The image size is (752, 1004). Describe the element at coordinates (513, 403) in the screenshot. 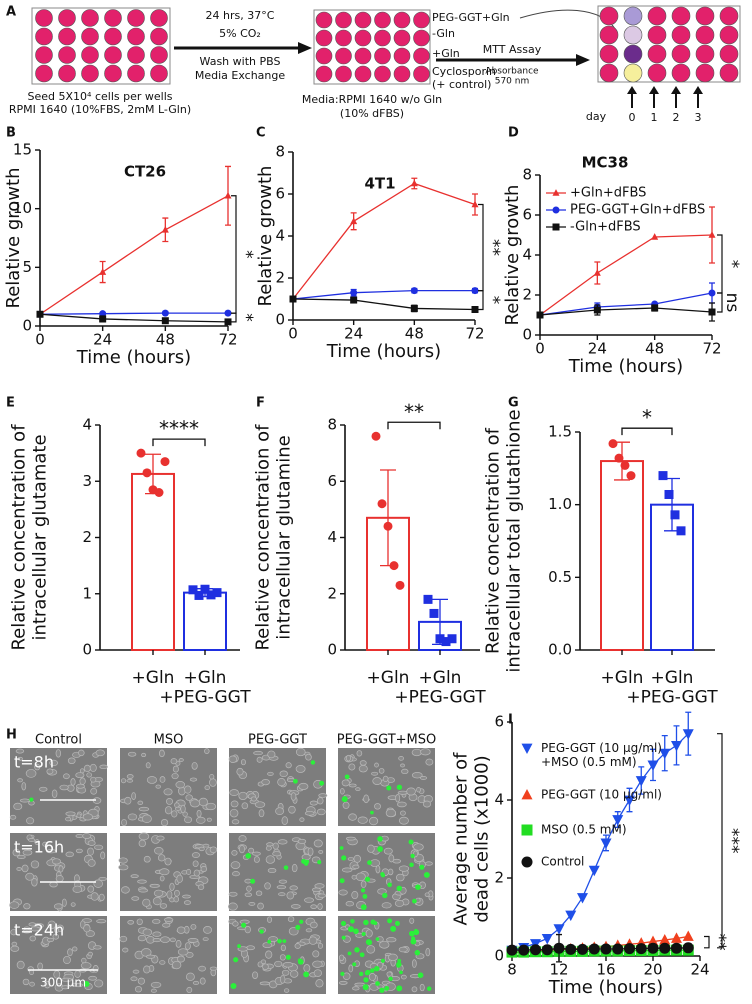

I see `panel-label: G` at that location.